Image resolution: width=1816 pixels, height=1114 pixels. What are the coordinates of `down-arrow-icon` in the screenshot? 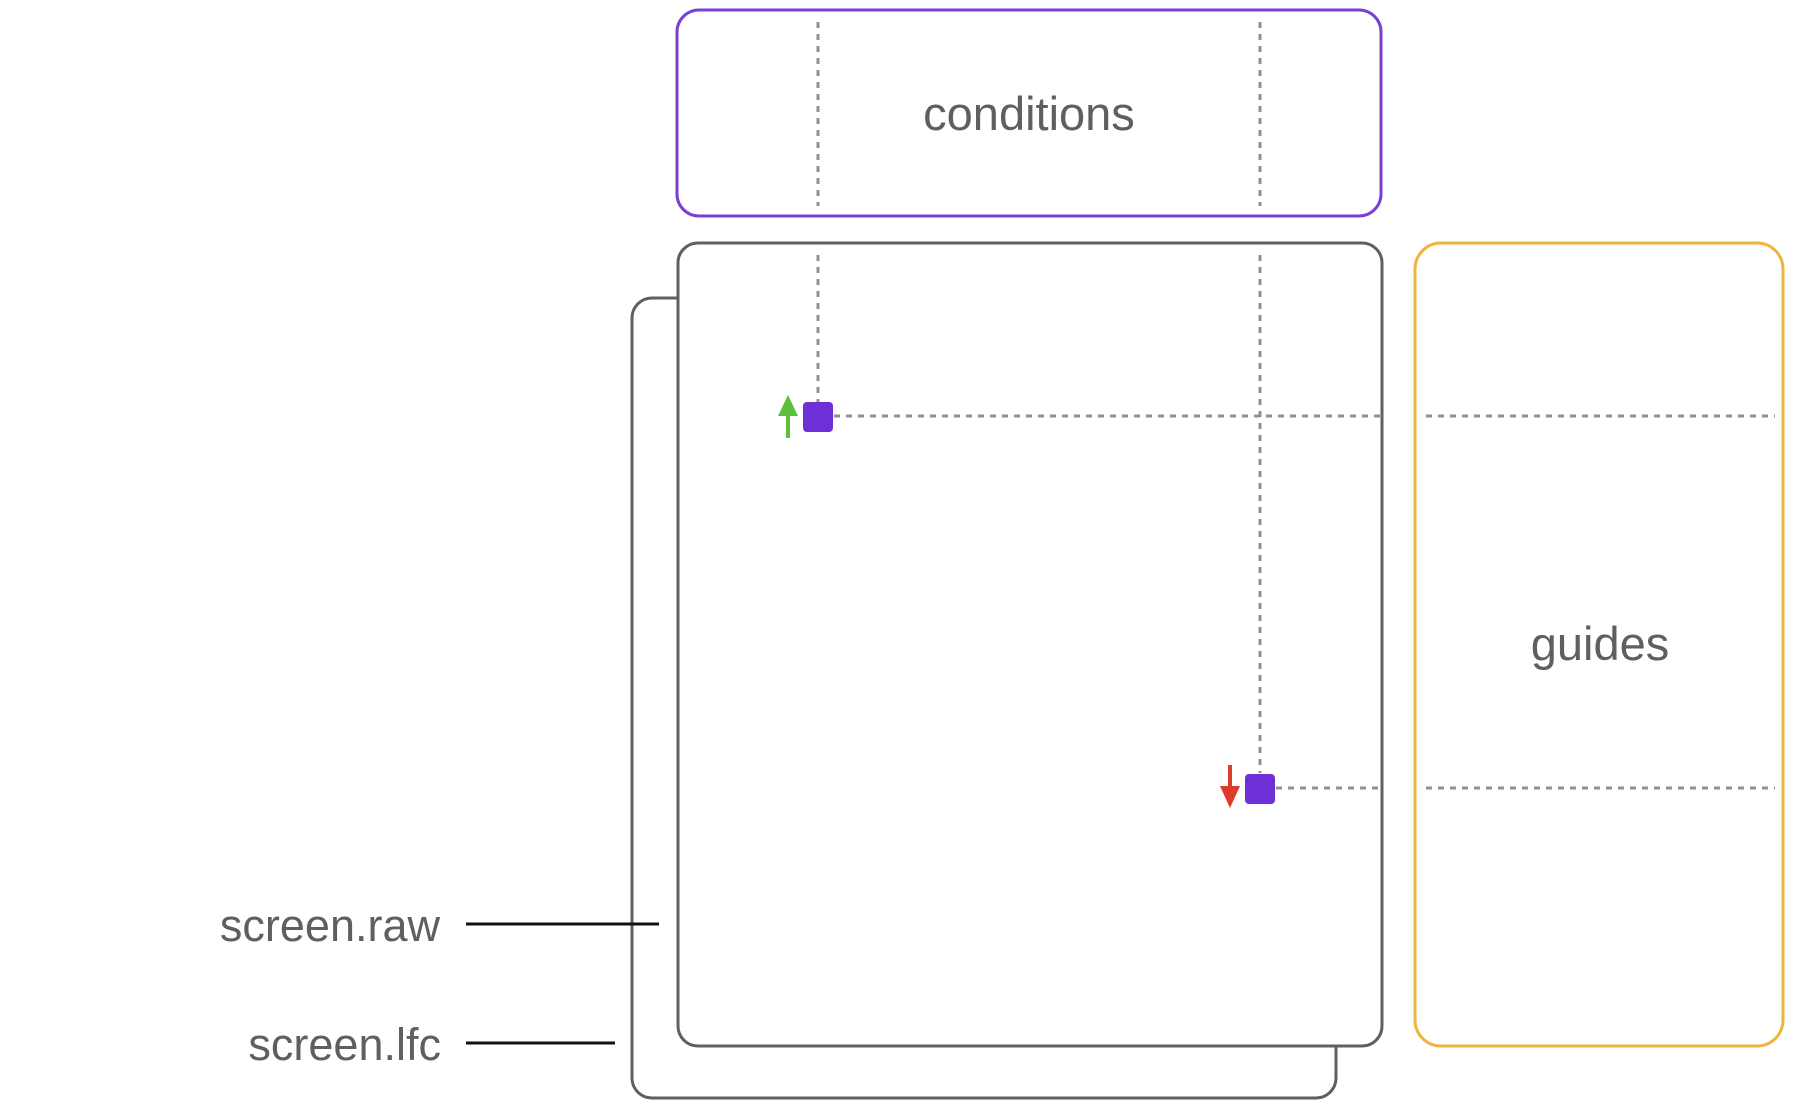 It's located at (1230, 786).